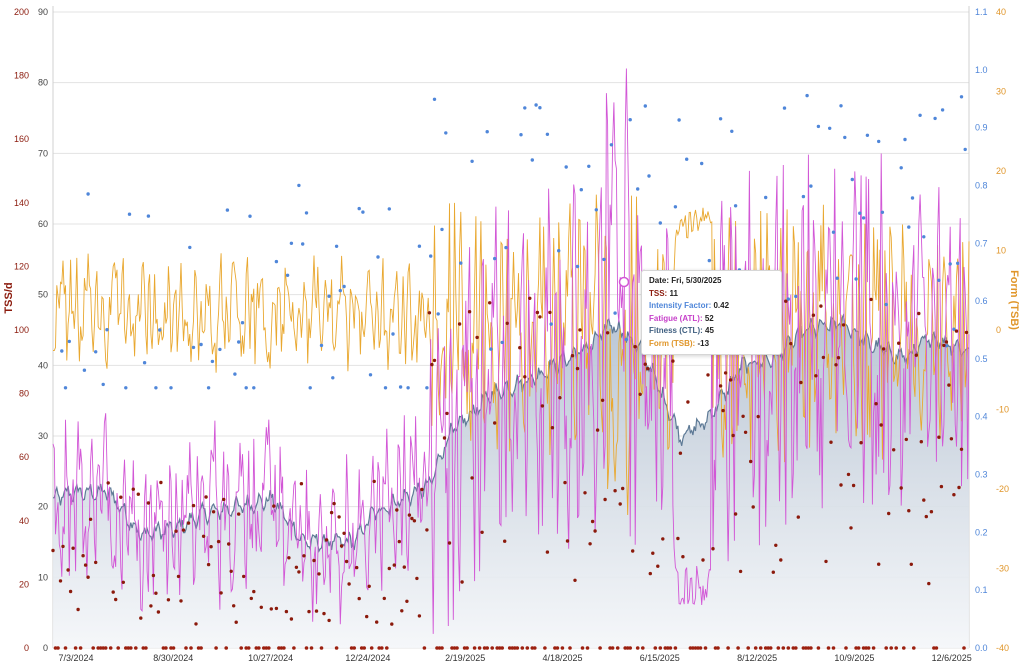  I want to click on tooltip-if-row: Intensity Factor: 0.42, so click(711, 306).